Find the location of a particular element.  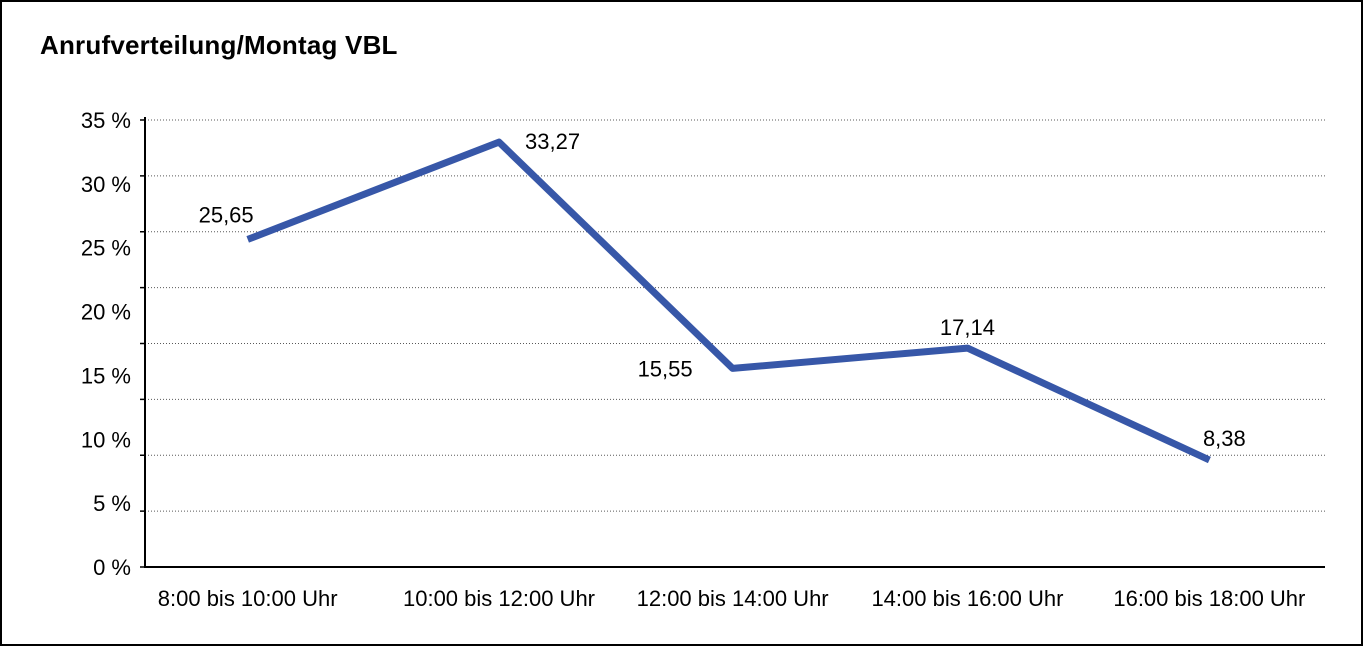

x-category-label: 8:00 bis 10:00 Uhr is located at coordinates (248, 598).